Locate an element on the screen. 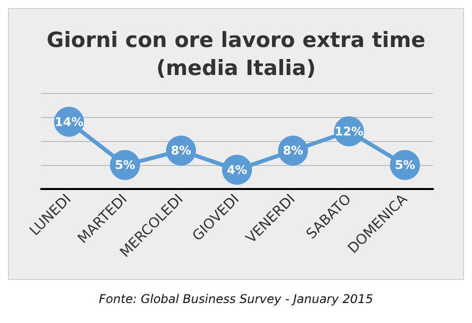  data-label: 4% is located at coordinates (237, 169).